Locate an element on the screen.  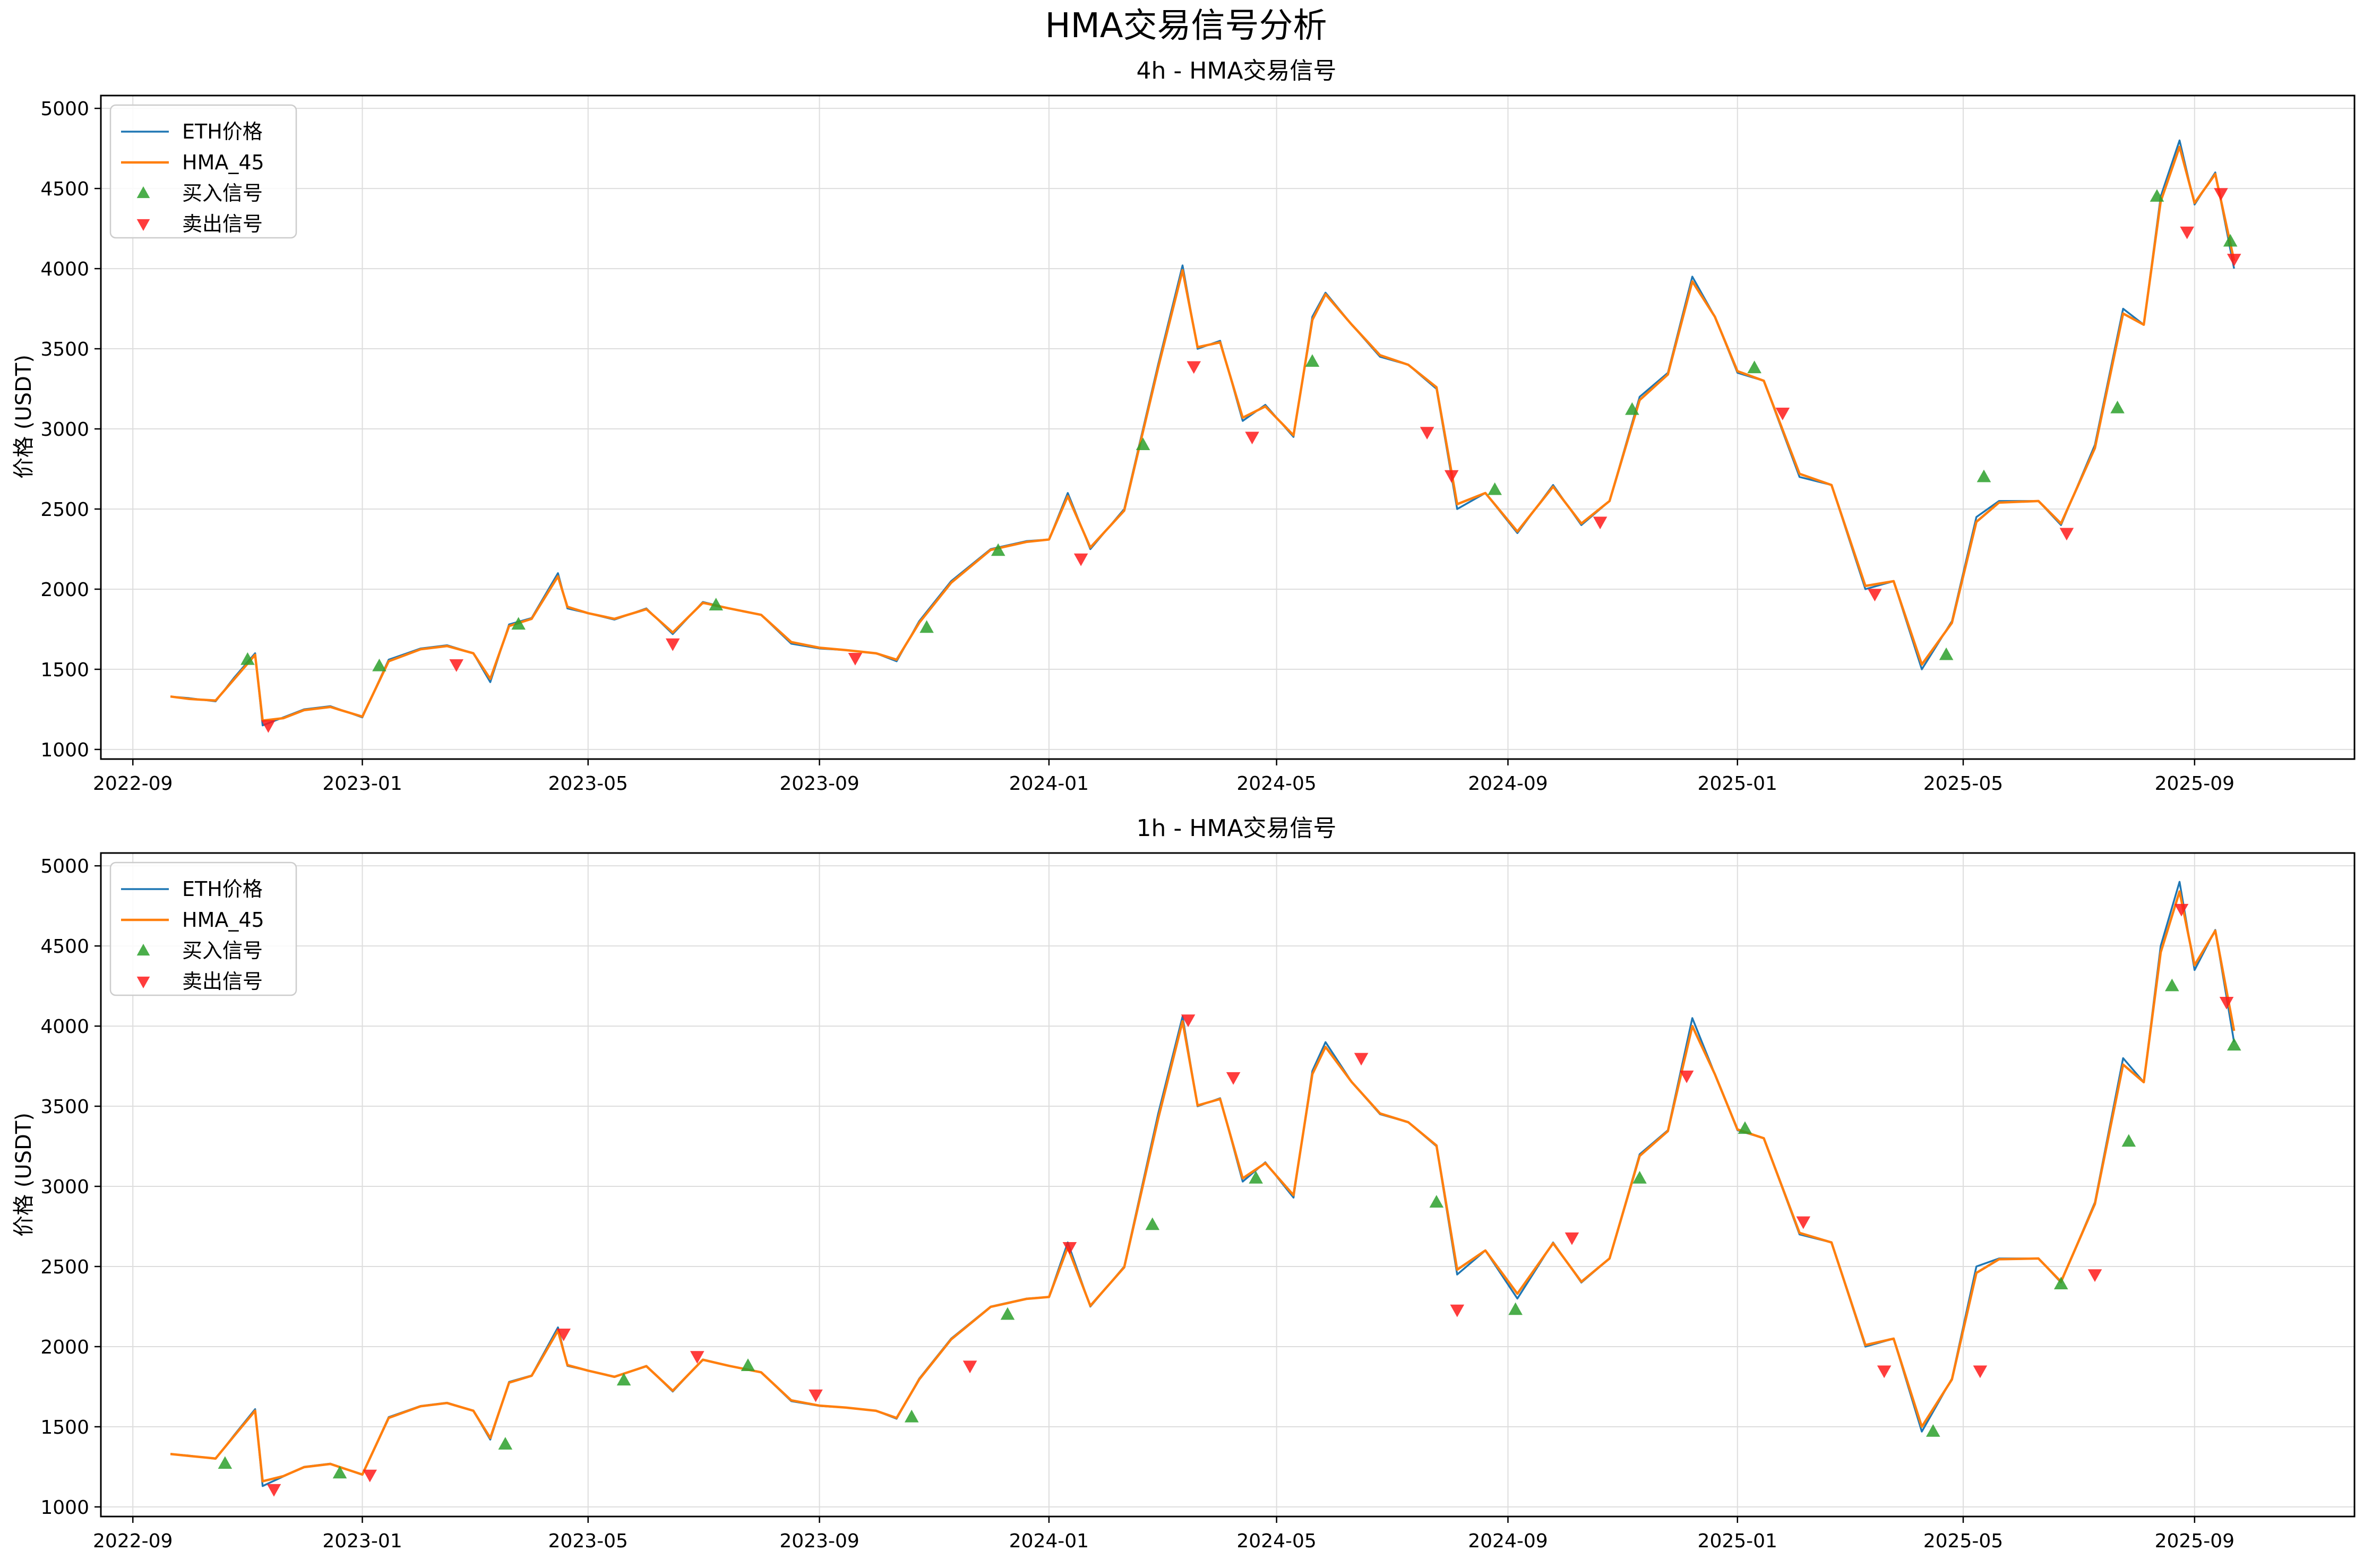
legend-price-entry: ETH价格 is located at coordinates (192, 131).